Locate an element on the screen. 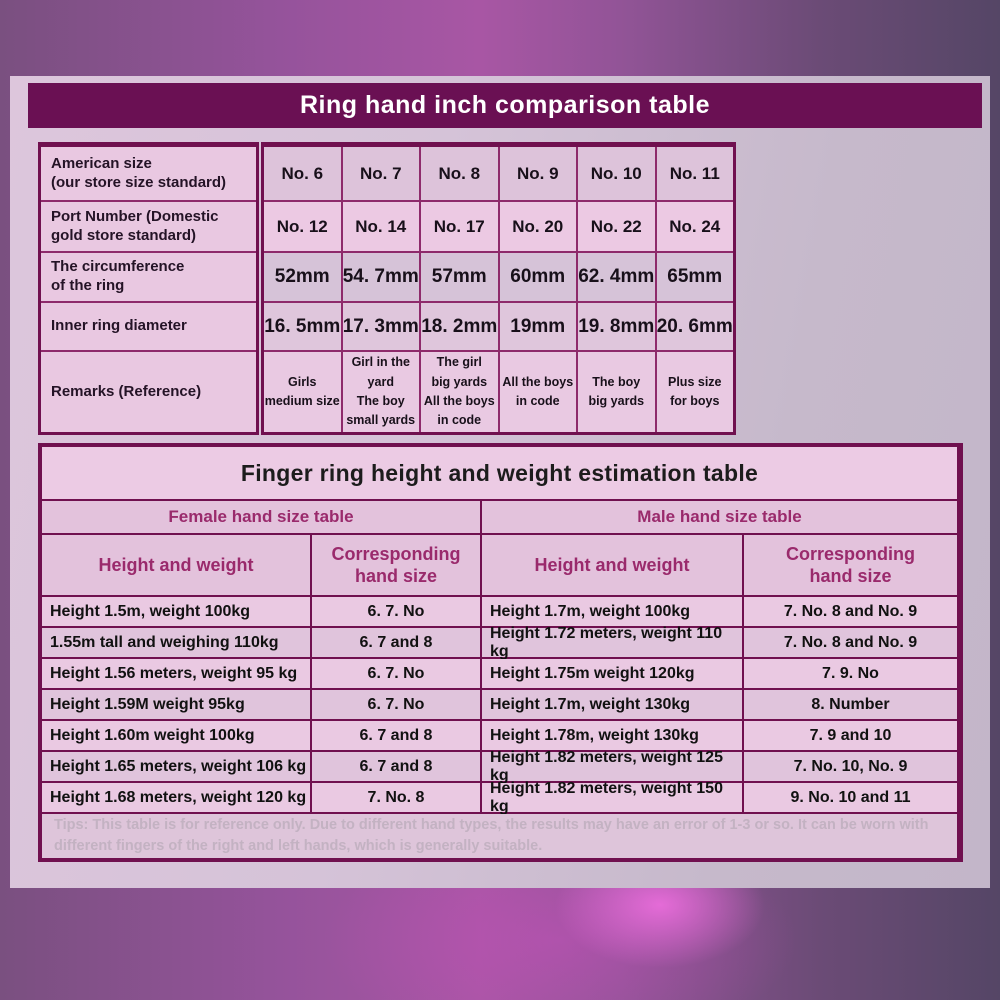 The image size is (1000, 1000). table-cell: 20. 6mm is located at coordinates (694, 326).